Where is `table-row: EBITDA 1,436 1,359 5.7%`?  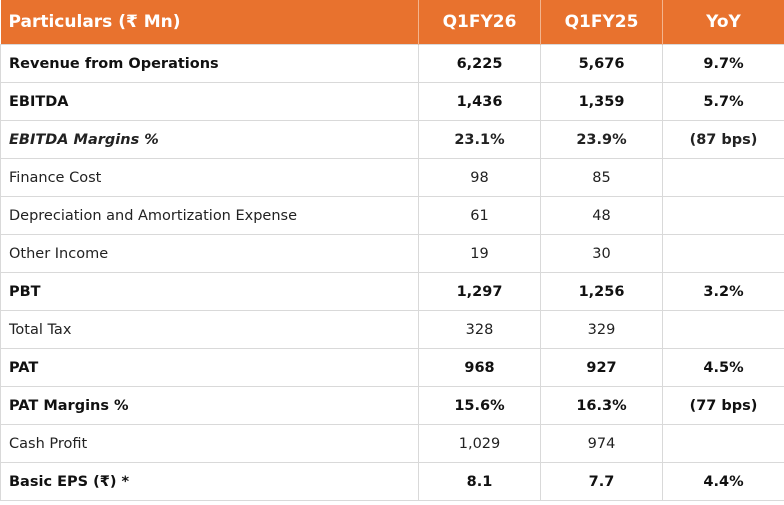
table-row: EBITDA 1,436 1,359 5.7% is located at coordinates (392, 101).